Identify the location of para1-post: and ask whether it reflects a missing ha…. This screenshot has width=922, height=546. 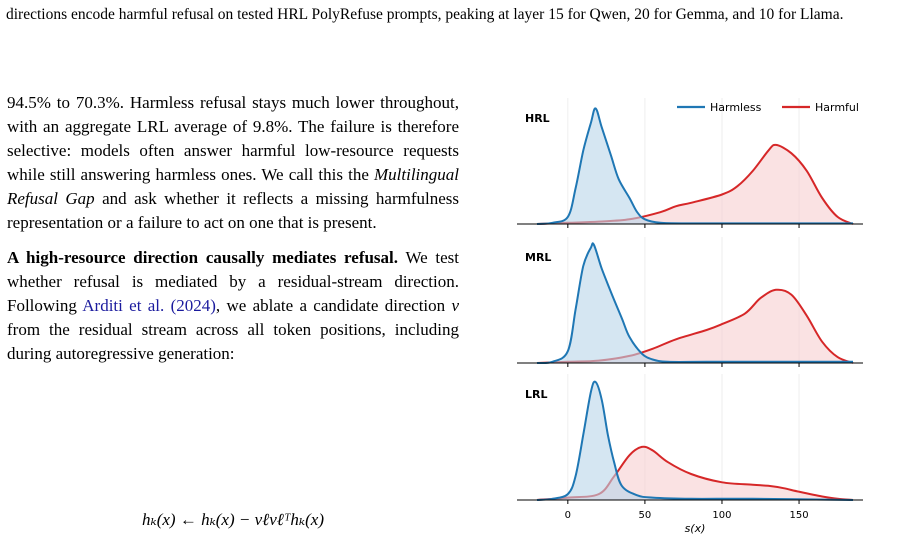
(233, 210).